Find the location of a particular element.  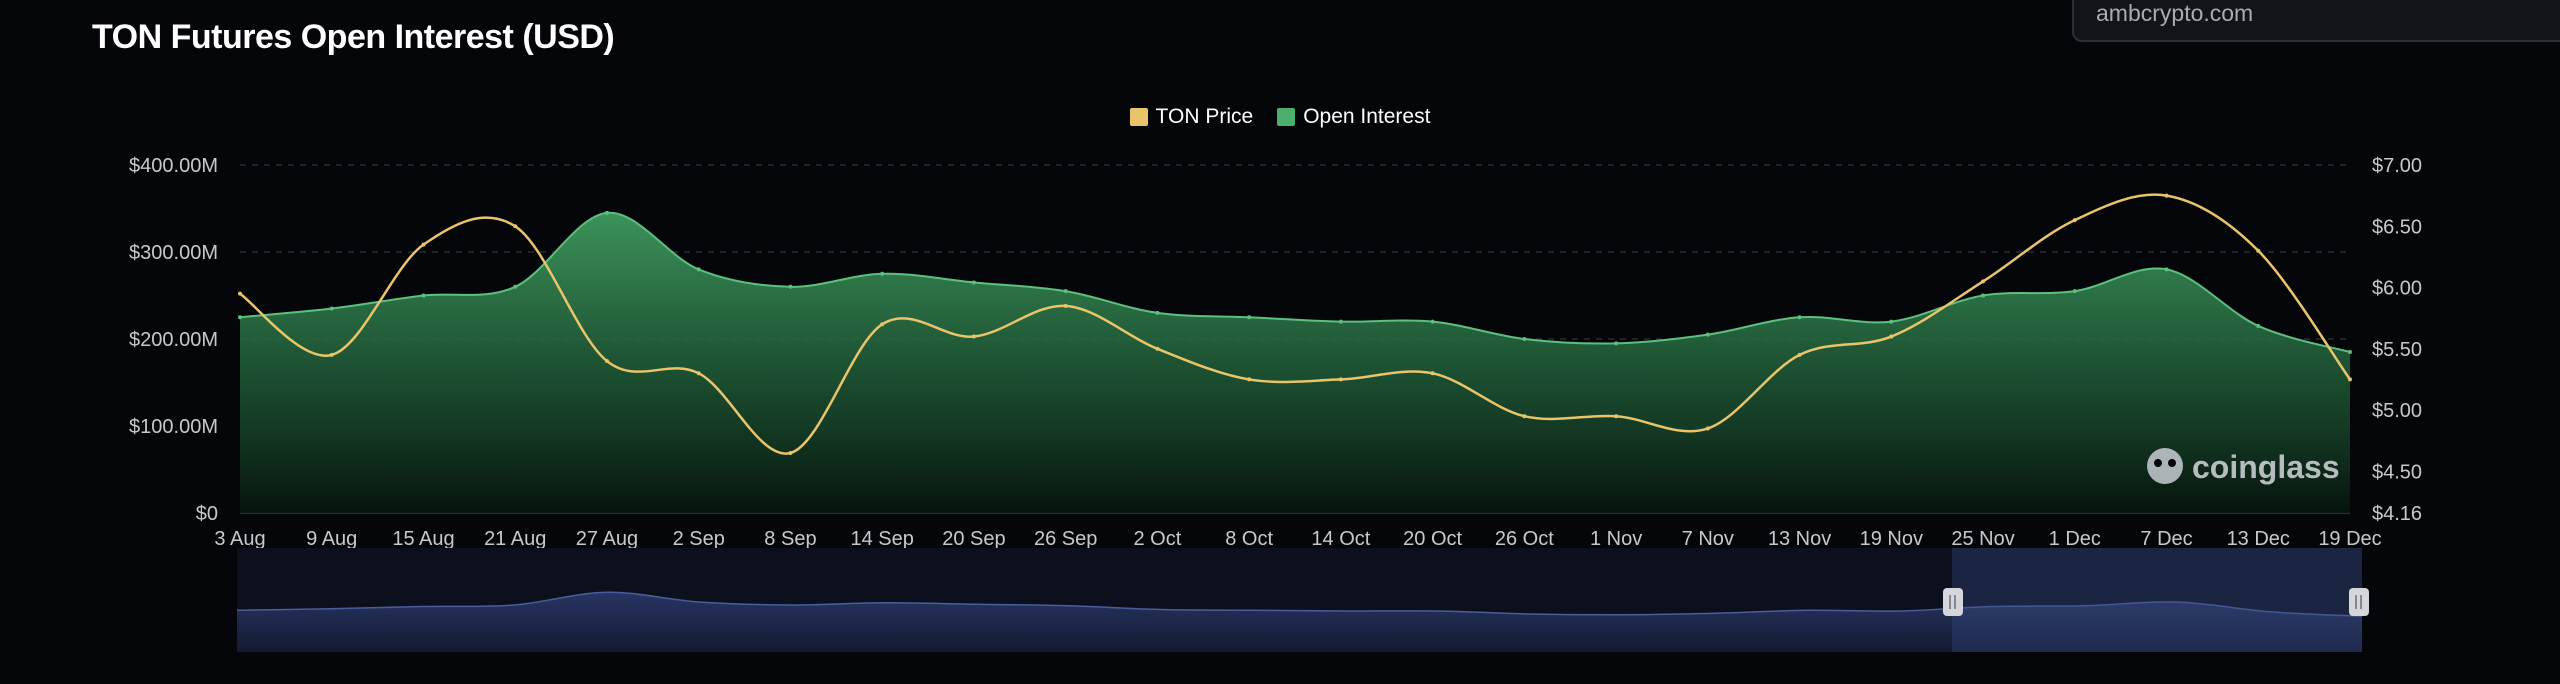

x-axis-tick-label: 26 Sep is located at coordinates (1065, 539).